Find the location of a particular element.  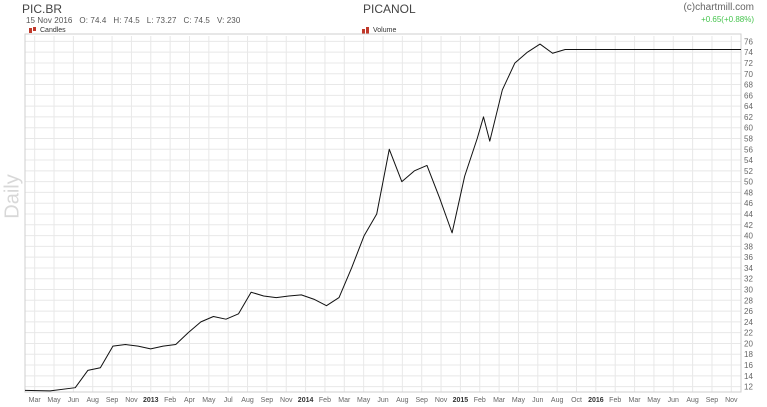

y-tick-label: 16 is located at coordinates (748, 365).